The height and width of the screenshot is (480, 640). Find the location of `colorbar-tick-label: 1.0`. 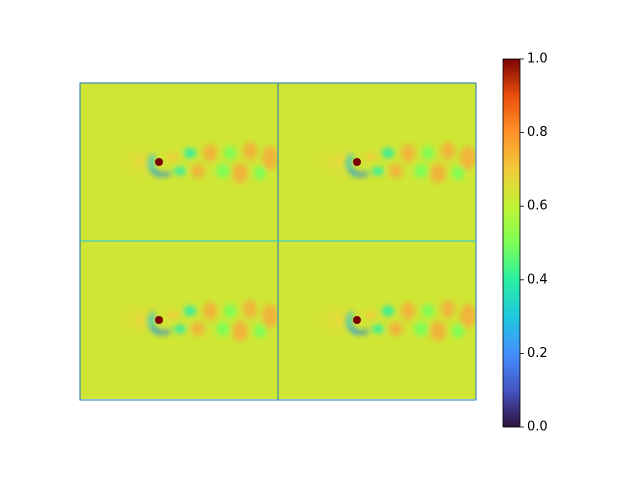

colorbar-tick-label: 1.0 is located at coordinates (537, 59).